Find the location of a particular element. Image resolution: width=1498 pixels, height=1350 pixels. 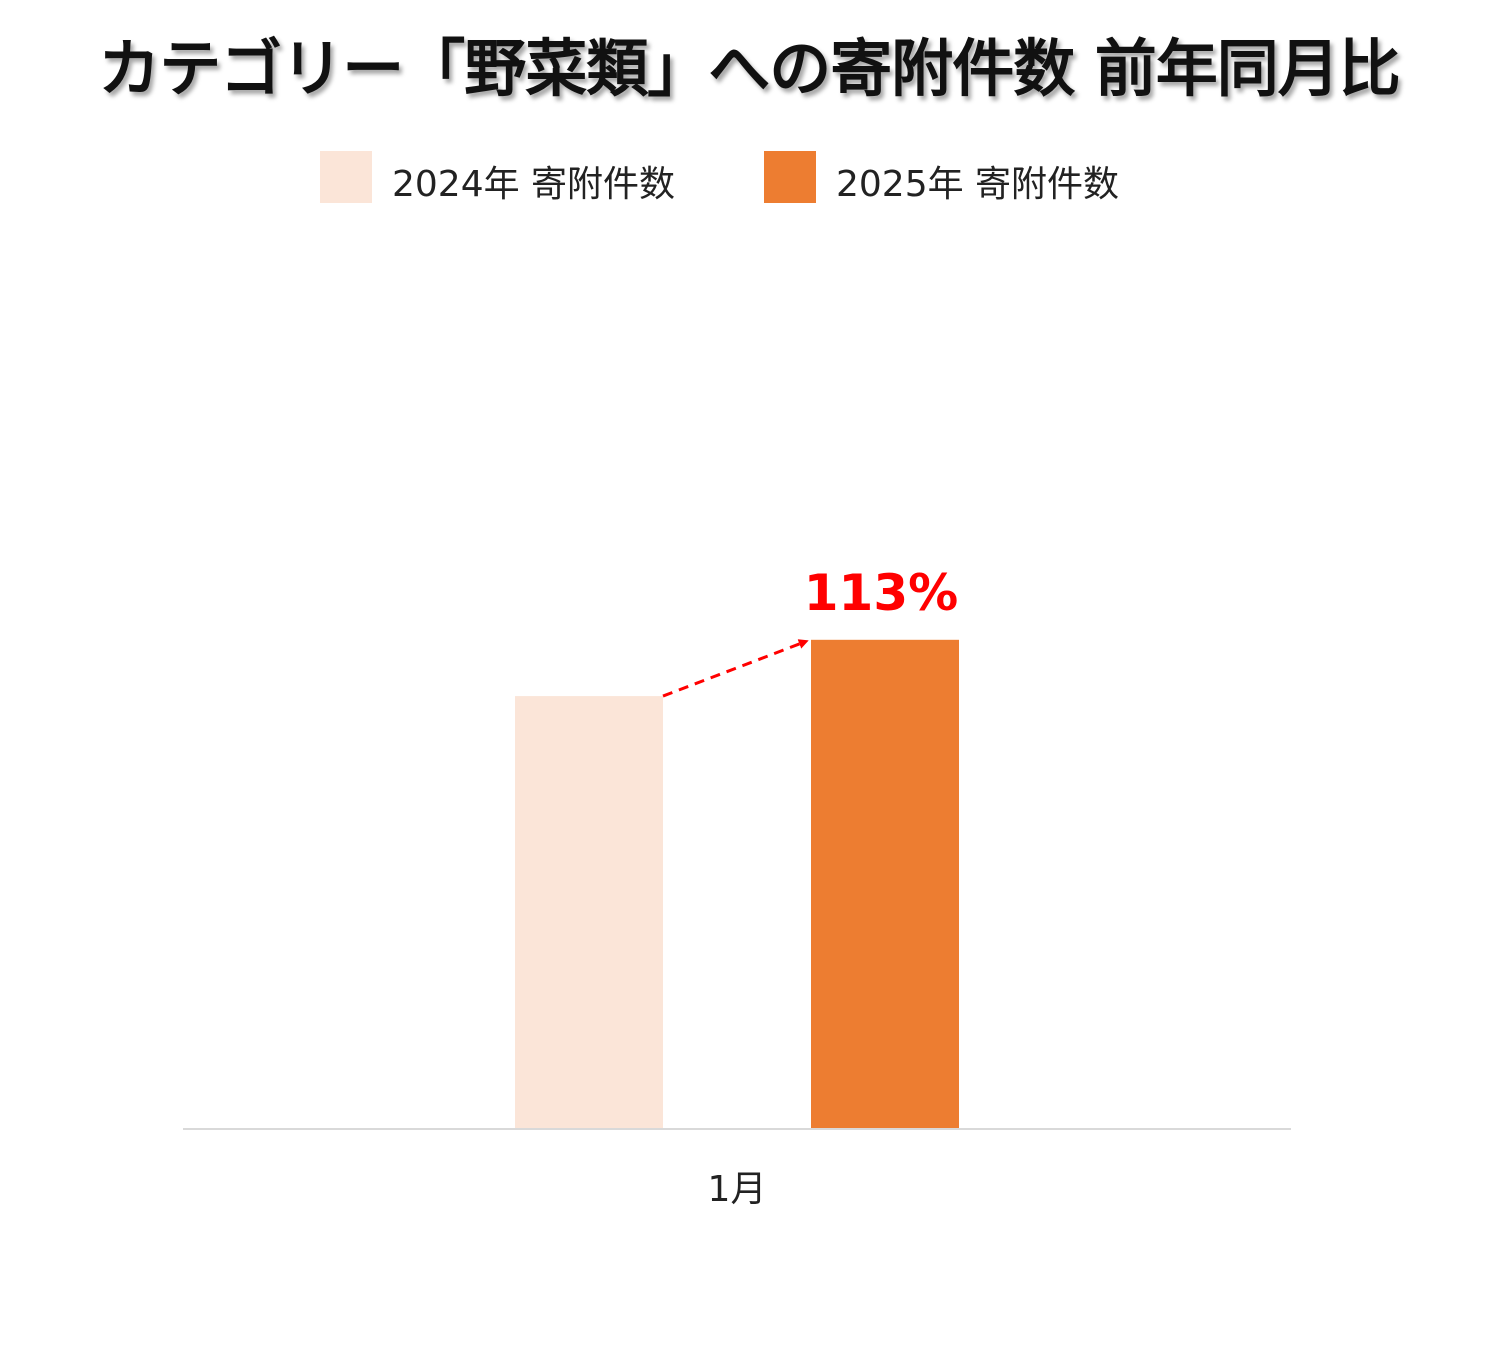

chart-title: カテゴリー「野菜類」への寄附件数 前年同月比 is located at coordinates (749, 68).